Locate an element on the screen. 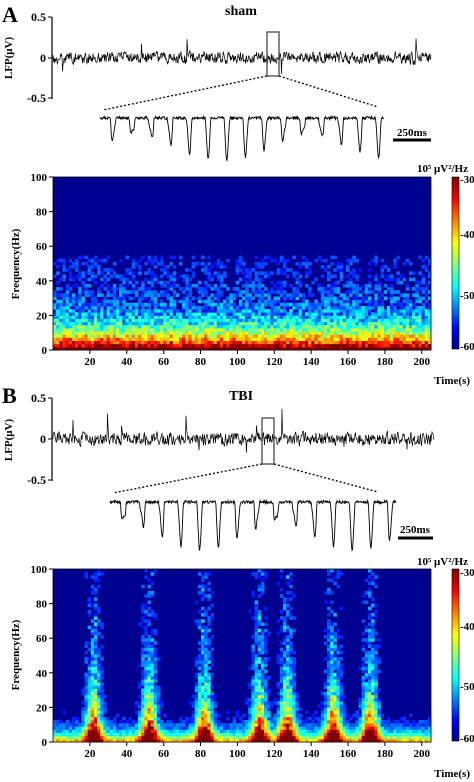 The image size is (474, 782). colorbar-unit: 10⁵ μV²/Hz is located at coordinates (442, 562).